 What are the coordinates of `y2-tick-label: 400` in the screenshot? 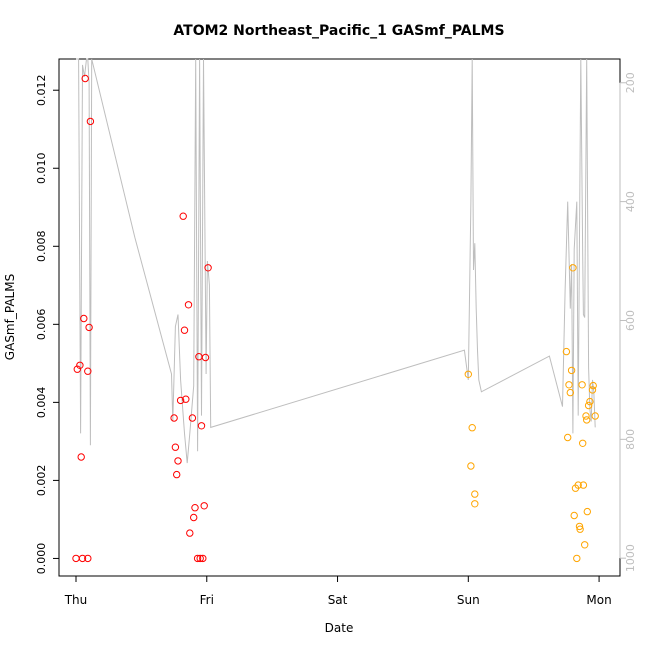 It's located at (630, 201).